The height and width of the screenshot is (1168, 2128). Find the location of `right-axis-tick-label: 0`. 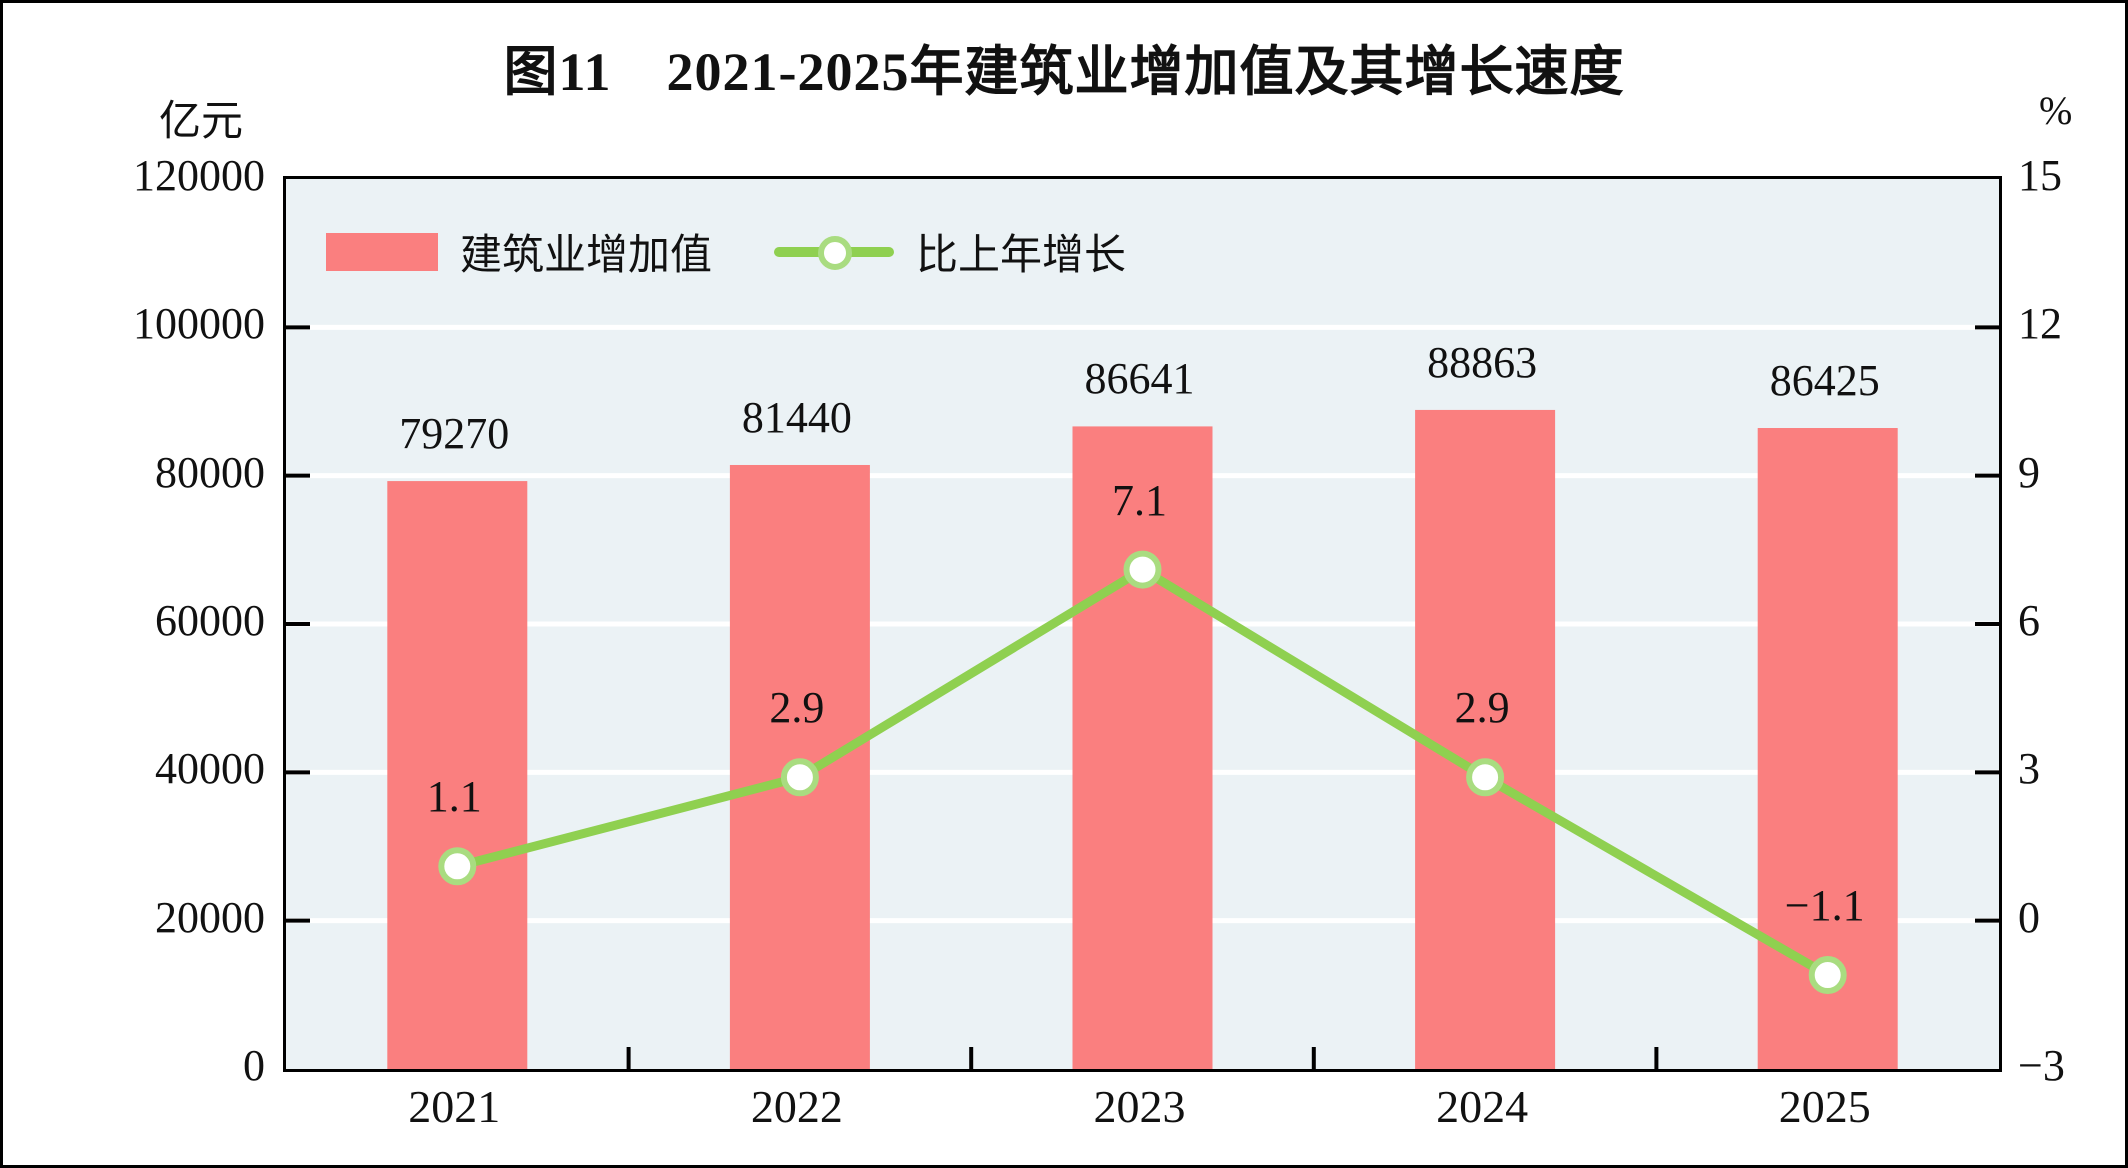

right-axis-tick-label: 0 is located at coordinates (2029, 917).